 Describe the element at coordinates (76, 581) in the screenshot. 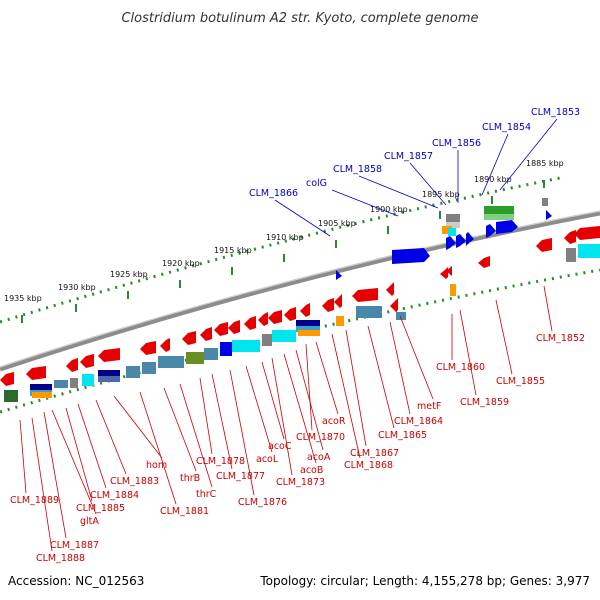

I see `accession-text: Accession: NC_012563` at that location.